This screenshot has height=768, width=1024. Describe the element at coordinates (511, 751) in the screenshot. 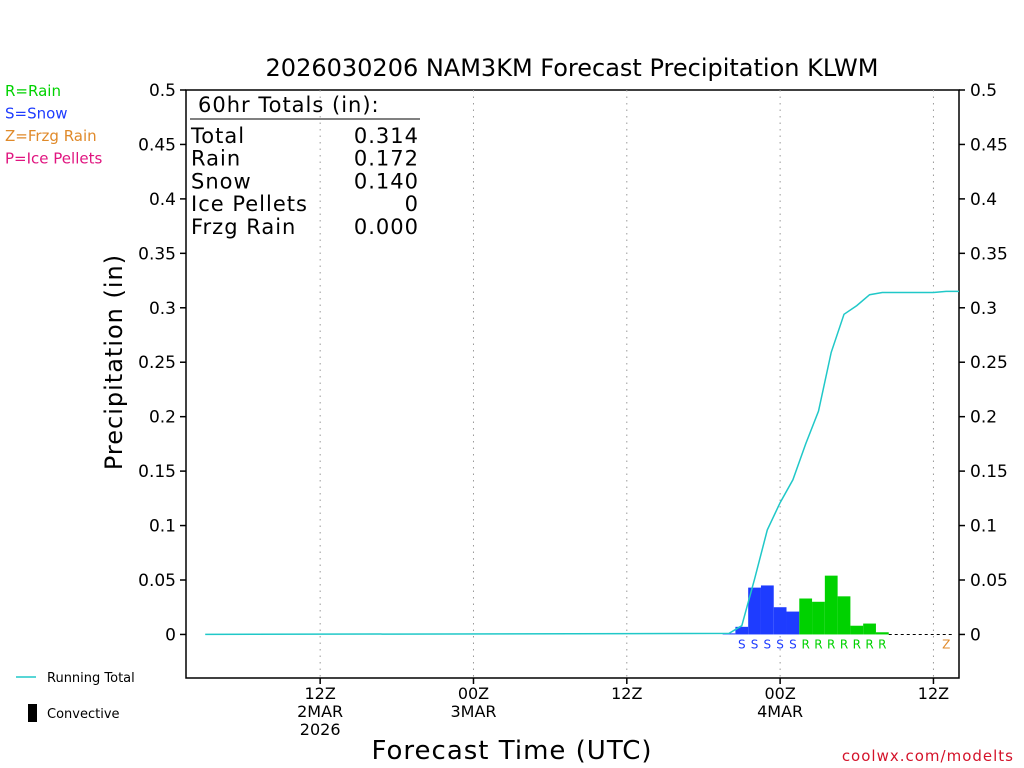

I see `x-axis-label: Forecast Time (UTC)` at that location.